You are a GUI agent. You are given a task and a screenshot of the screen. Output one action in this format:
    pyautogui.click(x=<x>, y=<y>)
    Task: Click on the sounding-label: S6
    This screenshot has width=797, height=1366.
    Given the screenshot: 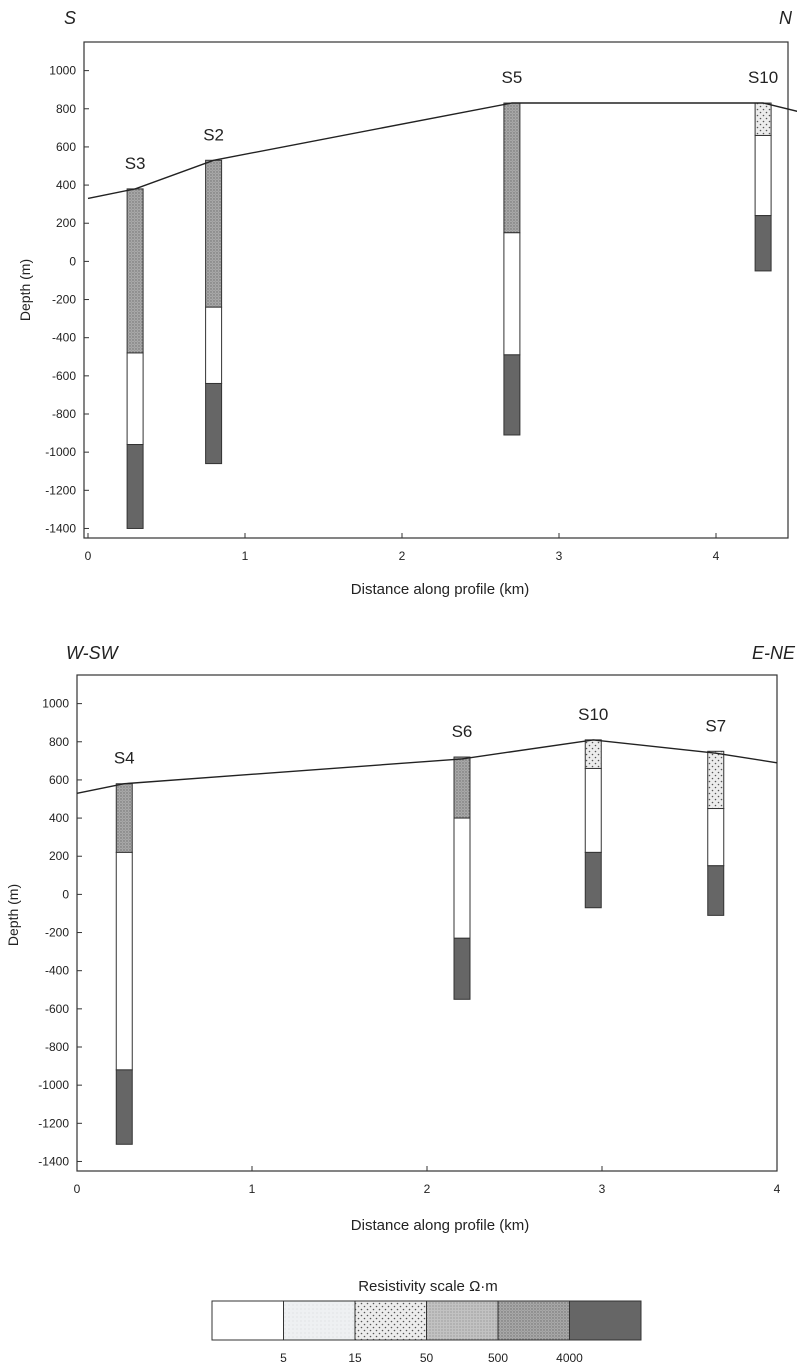 What is the action you would take?
    pyautogui.click(x=462, y=731)
    